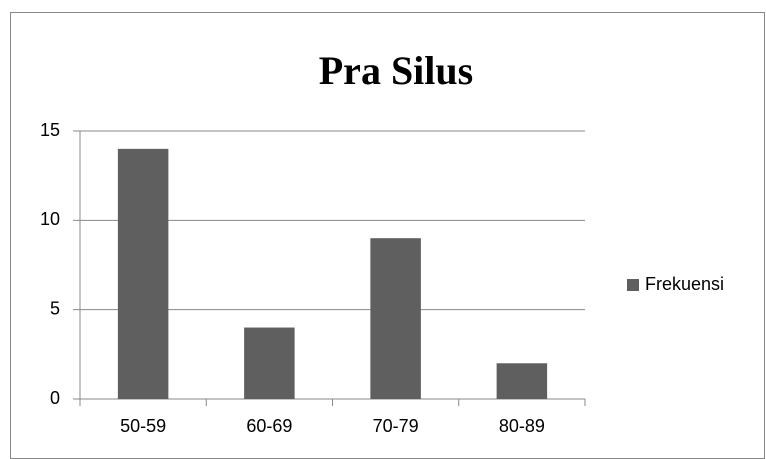 This screenshot has height=459, width=766. Describe the element at coordinates (50, 130) in the screenshot. I see `y-tick-label: 15` at that location.